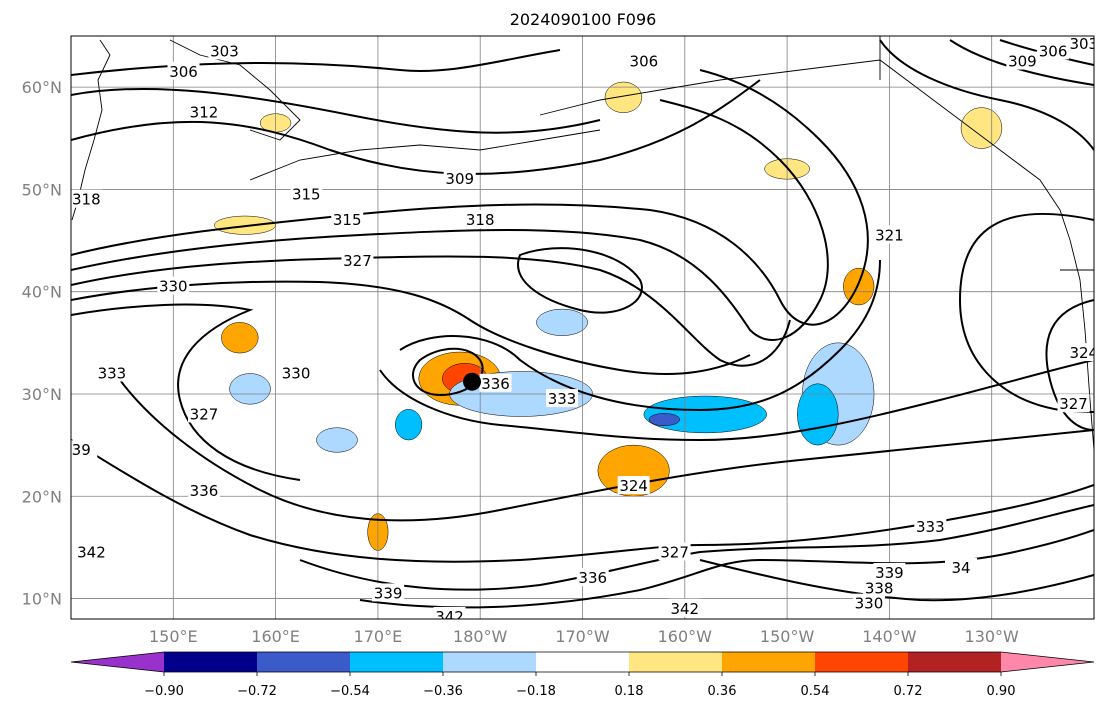 The image size is (1105, 712). What do you see at coordinates (722, 691) in the screenshot?
I see `colorbar-tick-label: 0.36` at bounding box center [722, 691].